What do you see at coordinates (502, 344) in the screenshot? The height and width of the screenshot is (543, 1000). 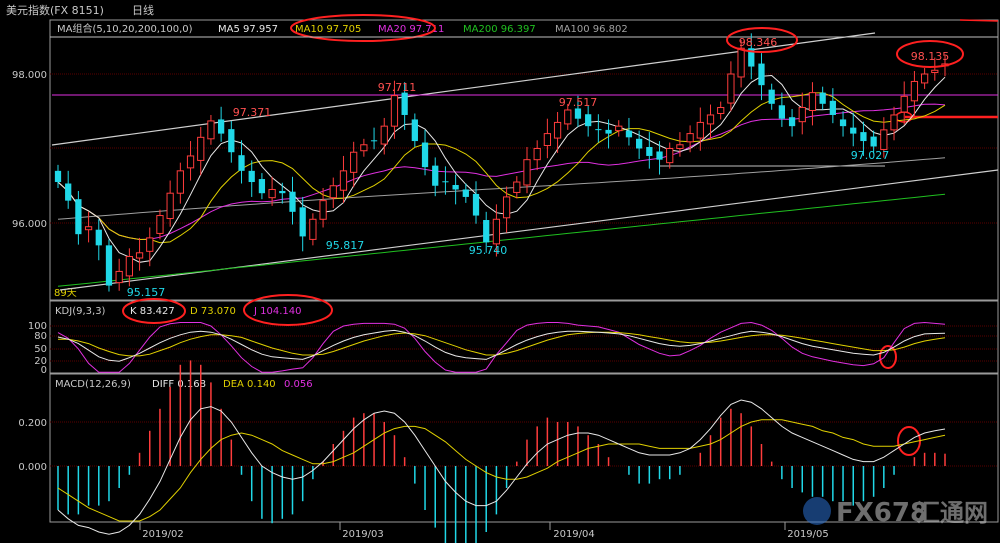 I see `d-line` at bounding box center [502, 344].